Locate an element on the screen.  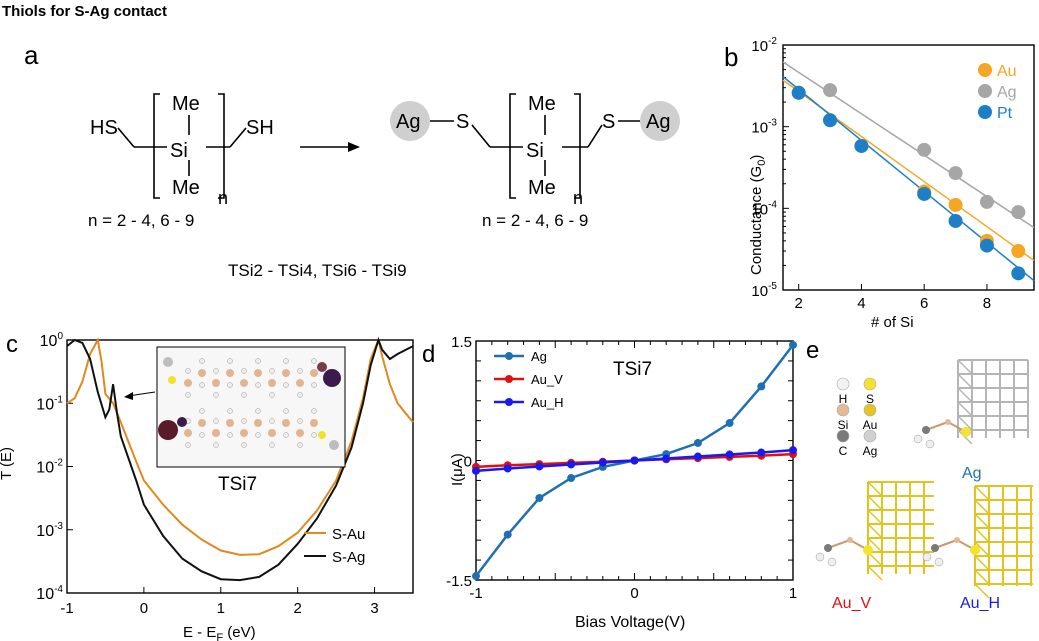
reaction-arrow is located at coordinates (330, 147).